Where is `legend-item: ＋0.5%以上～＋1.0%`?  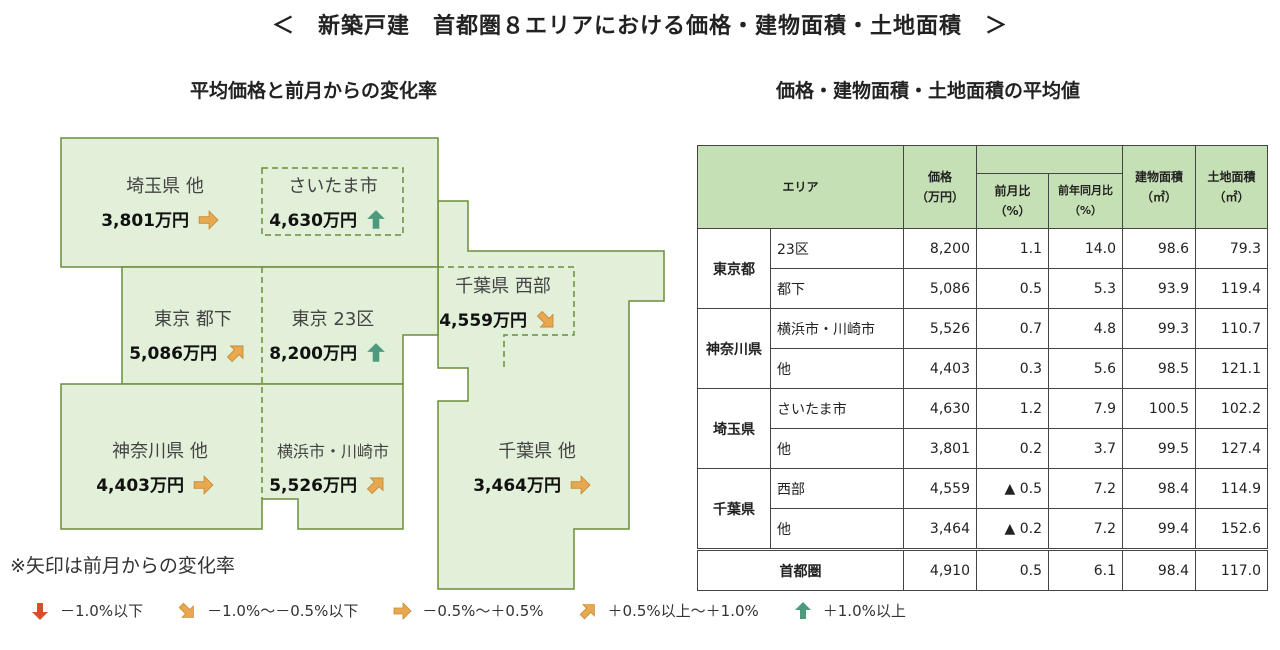 legend-item: ＋0.5%以上～＋1.0% is located at coordinates (668, 610).